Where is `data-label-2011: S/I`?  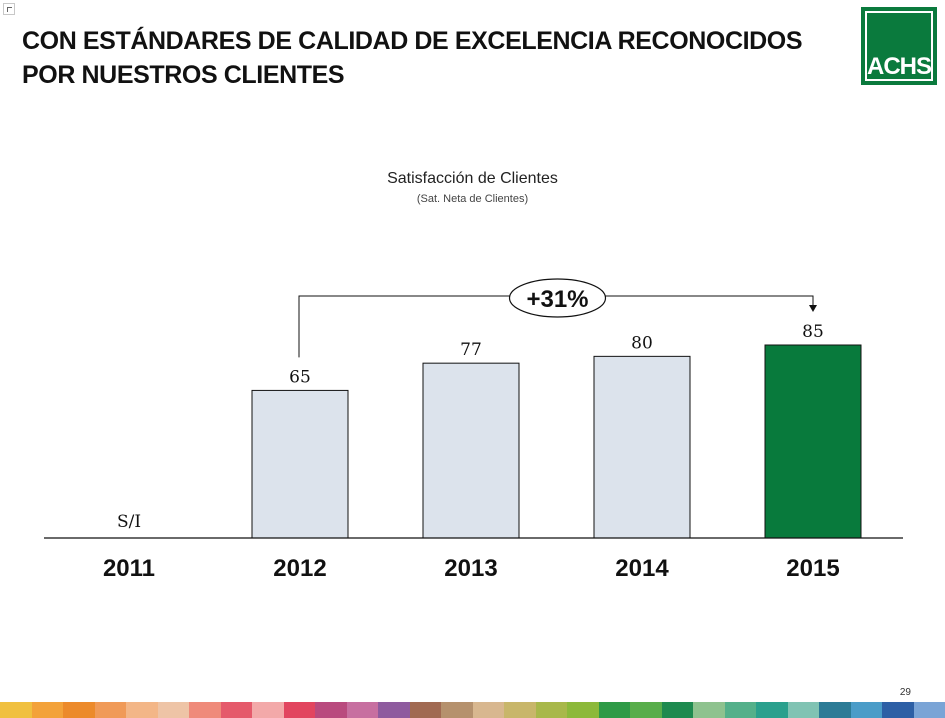
data-label-2011: S/I is located at coordinates (129, 522).